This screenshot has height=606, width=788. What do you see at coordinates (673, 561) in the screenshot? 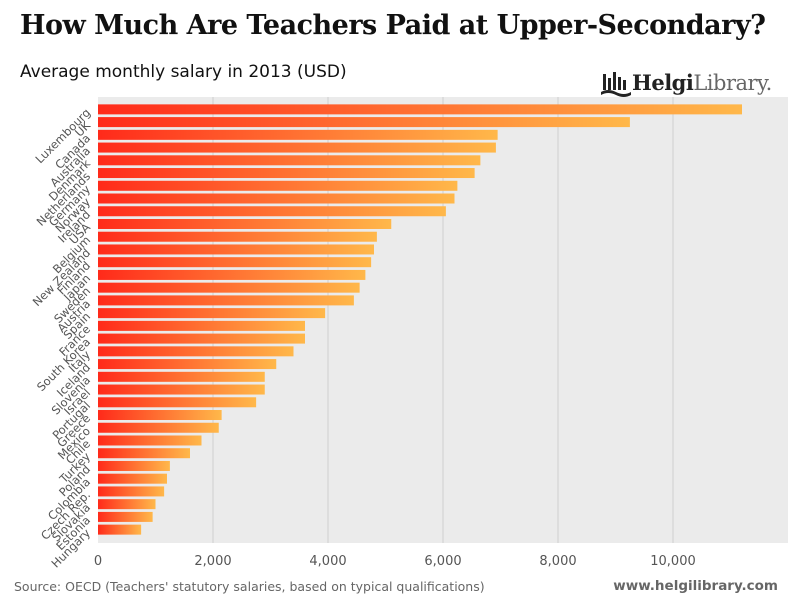
I see `x-tick-label: 10,000` at bounding box center [673, 561].